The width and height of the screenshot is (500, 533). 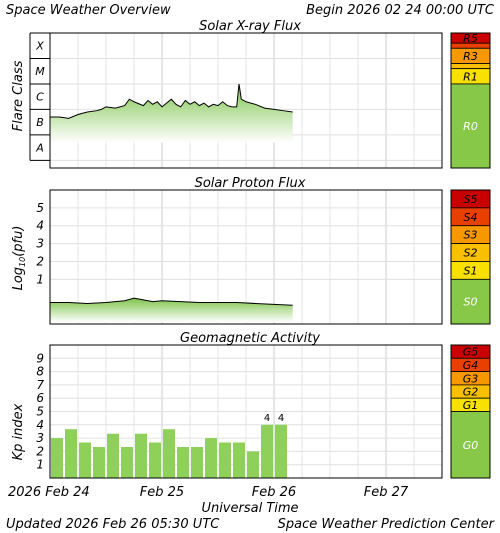 I want to click on scale-band-R4, so click(x=470, y=45).